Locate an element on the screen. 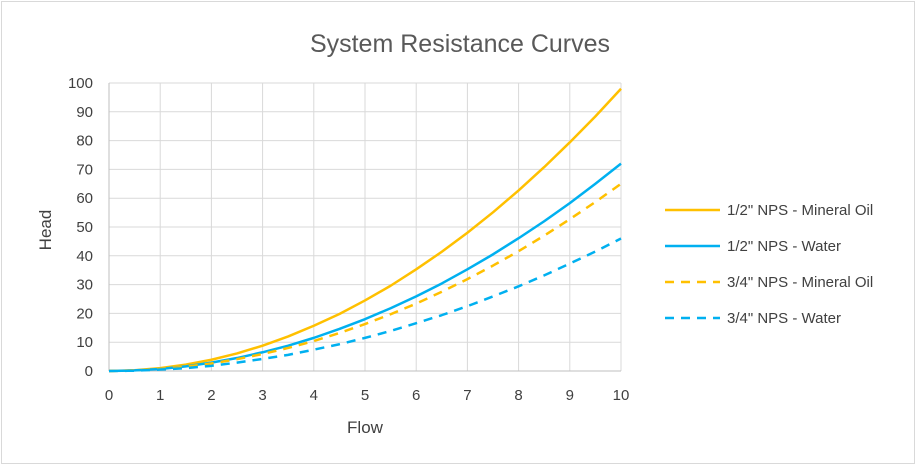 Image resolution: width=923 pixels, height=470 pixels. y-tick-label: 60 is located at coordinates (84, 198).